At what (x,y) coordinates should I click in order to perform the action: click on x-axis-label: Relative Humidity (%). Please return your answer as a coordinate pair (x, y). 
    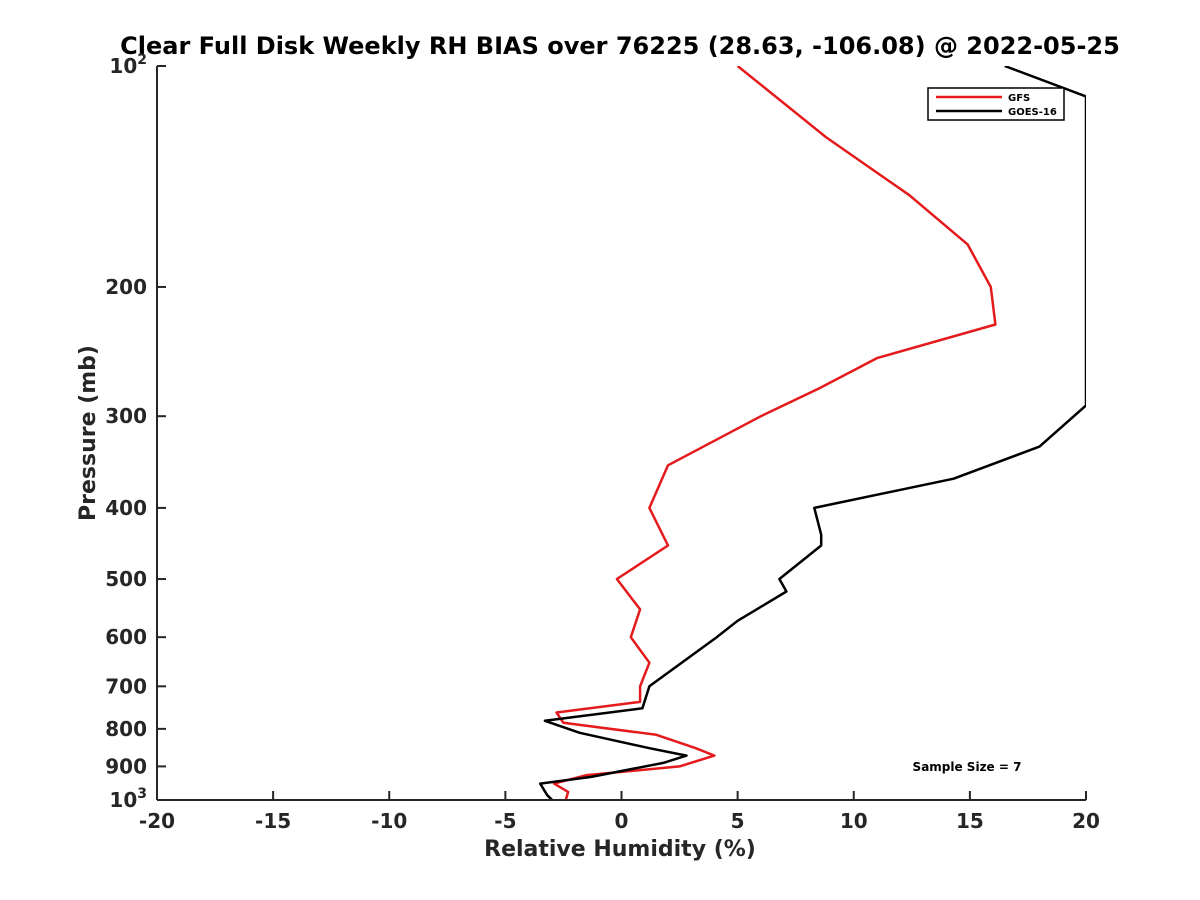
    Looking at the image, I should click on (620, 849).